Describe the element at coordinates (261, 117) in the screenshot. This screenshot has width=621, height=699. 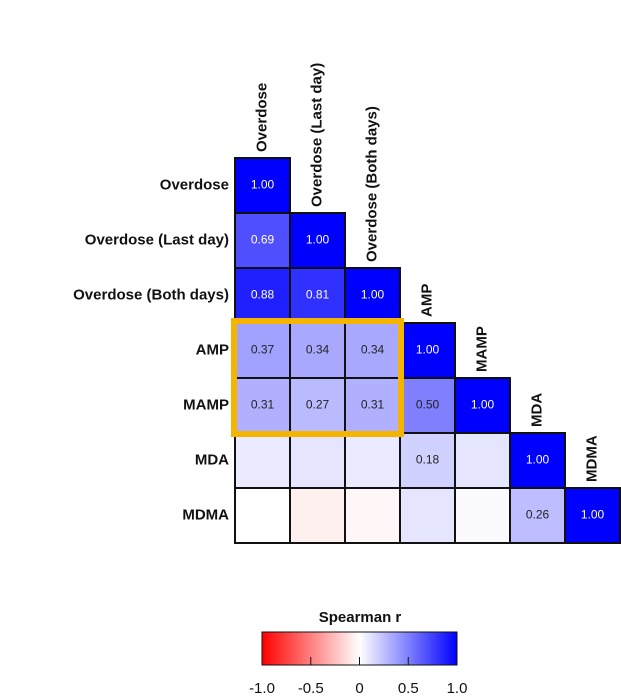
I see `column-label: Overdose` at that location.